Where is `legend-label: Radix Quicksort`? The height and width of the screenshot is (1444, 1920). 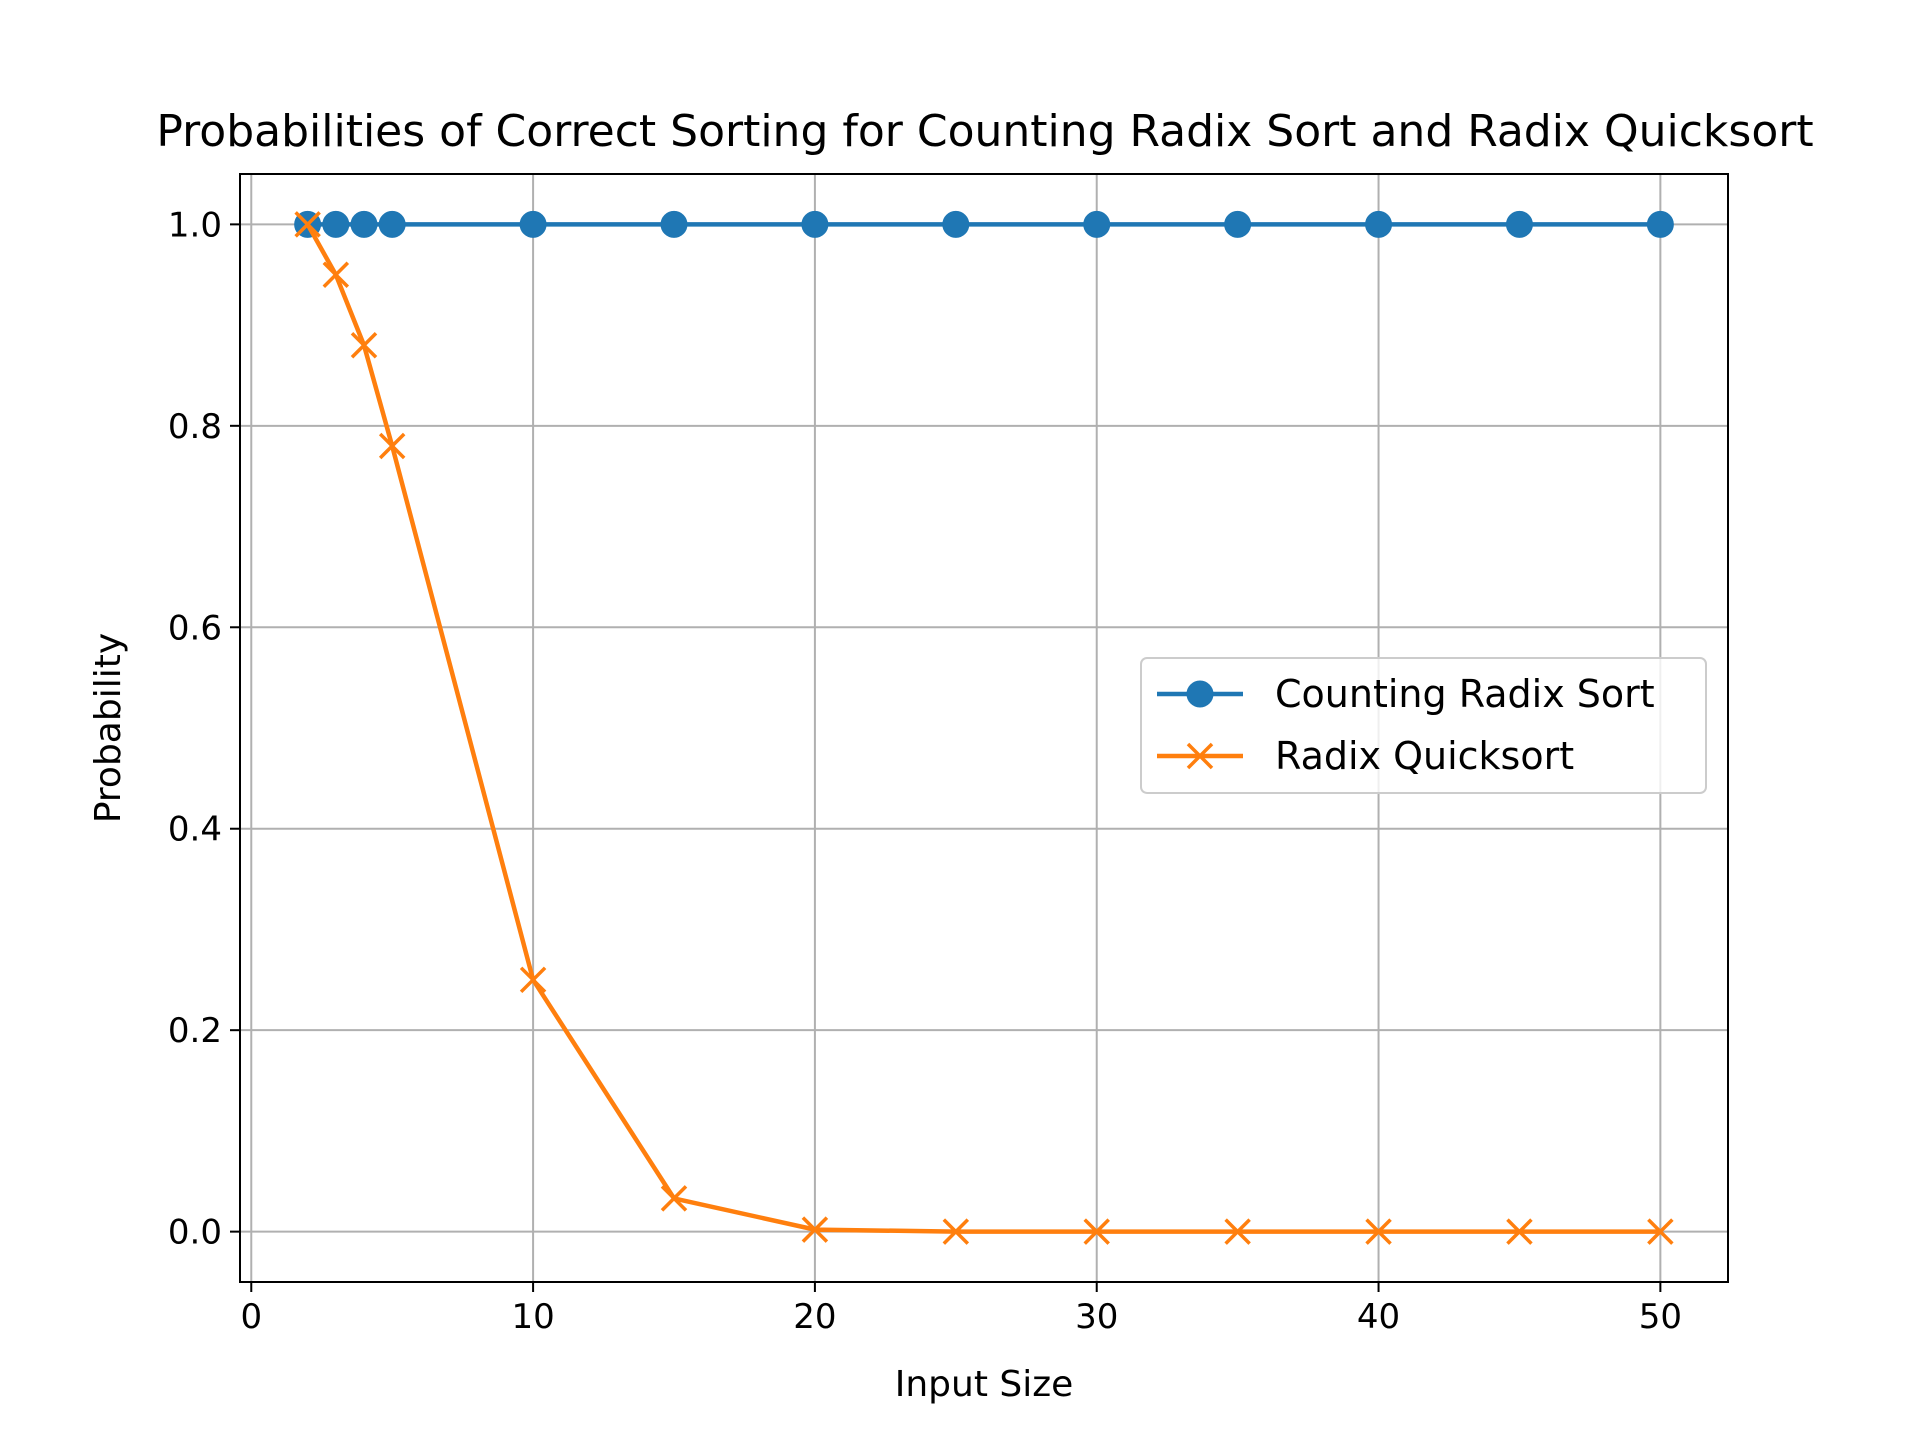
legend-label: Radix Quicksort is located at coordinates (1424, 756).